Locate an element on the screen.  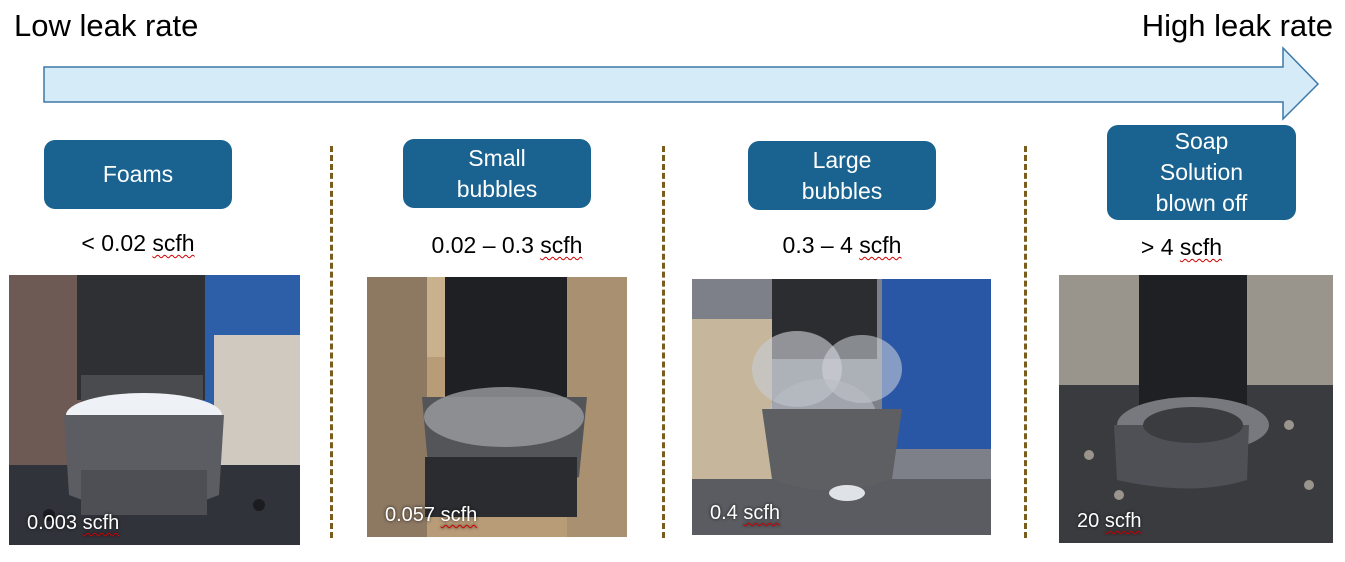
photo-value: 0.003 is located at coordinates (55, 523).